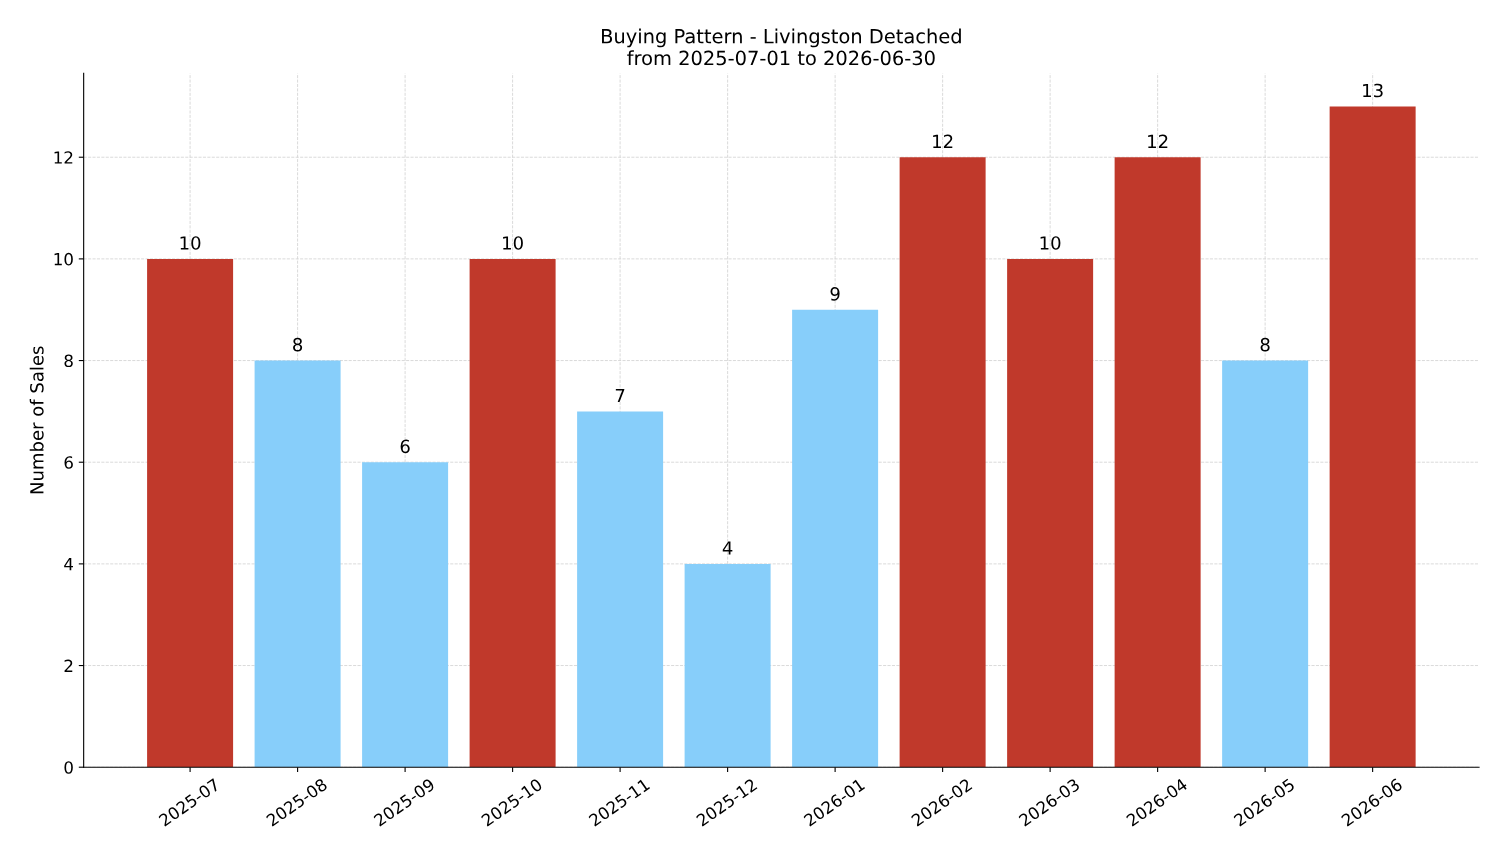 The width and height of the screenshot is (1494, 863). Describe the element at coordinates (68, 361) in the screenshot. I see `y-tick-label: 8` at that location.